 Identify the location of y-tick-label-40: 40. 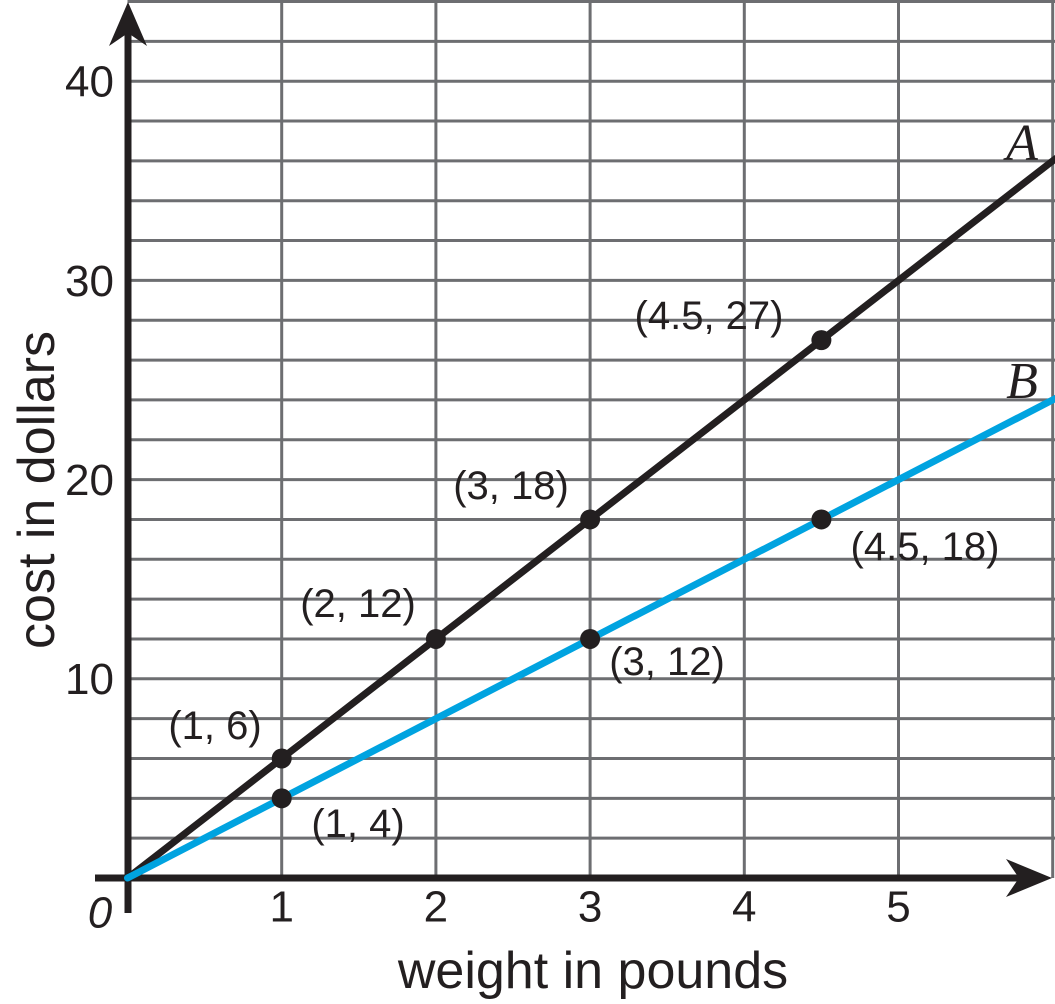
(89, 82).